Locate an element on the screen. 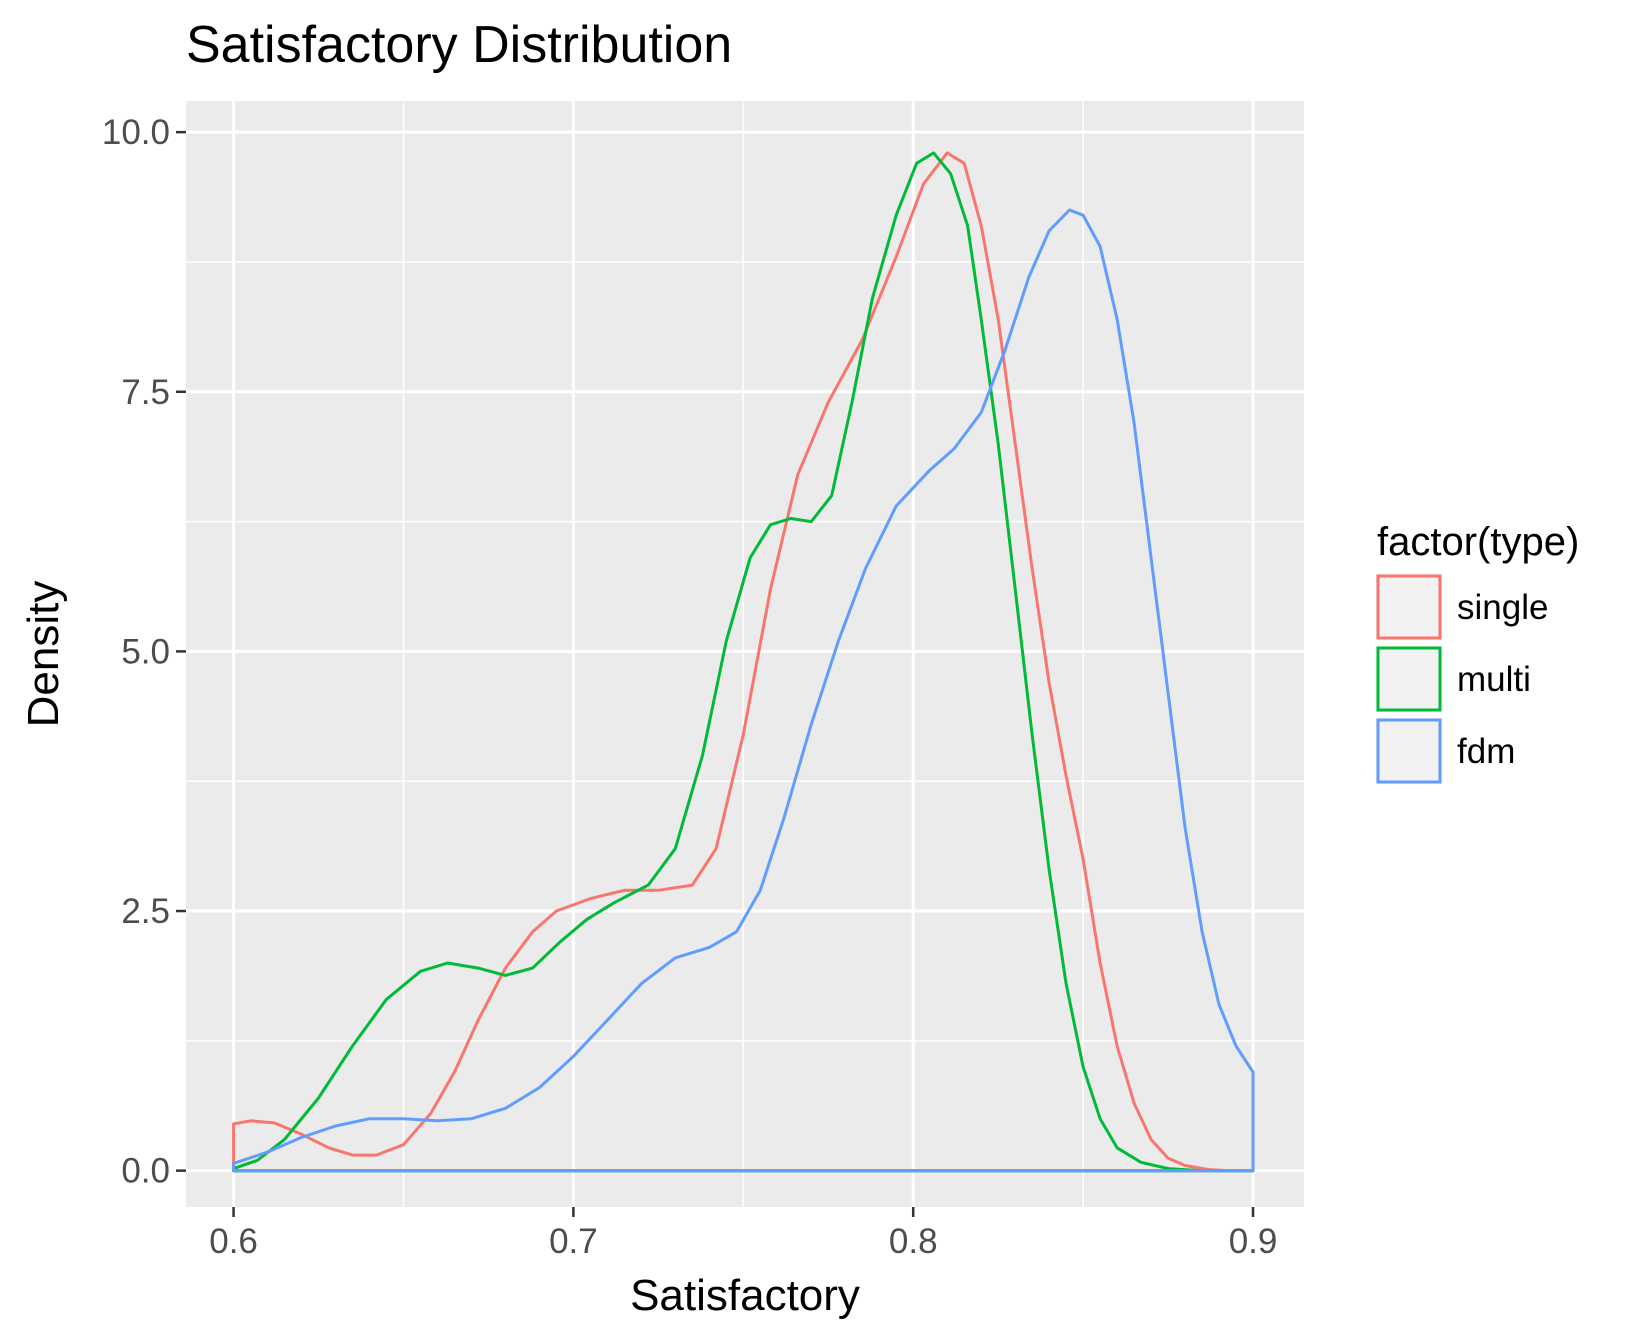  x-tick-label: 0.6 is located at coordinates (233, 1241).